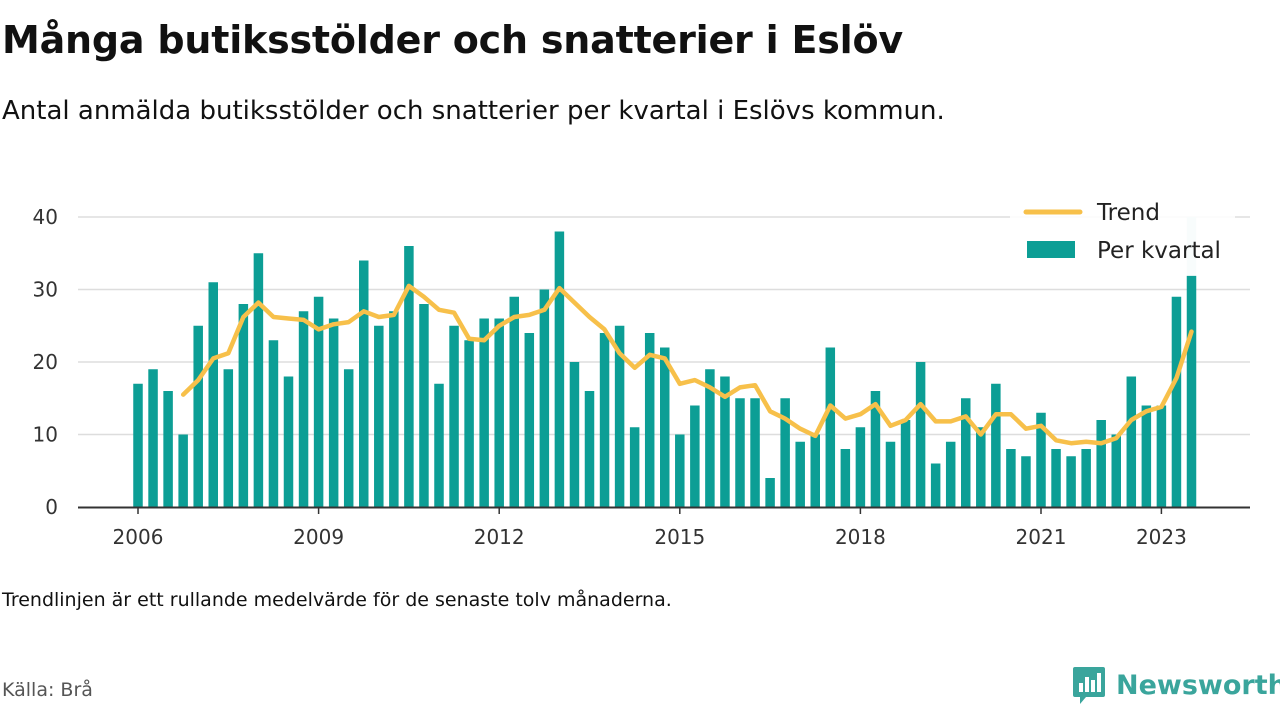 The height and width of the screenshot is (720, 1280). Describe the element at coordinates (1159, 251) in the screenshot. I see `legend-bar-label: Per kvartal` at that location.